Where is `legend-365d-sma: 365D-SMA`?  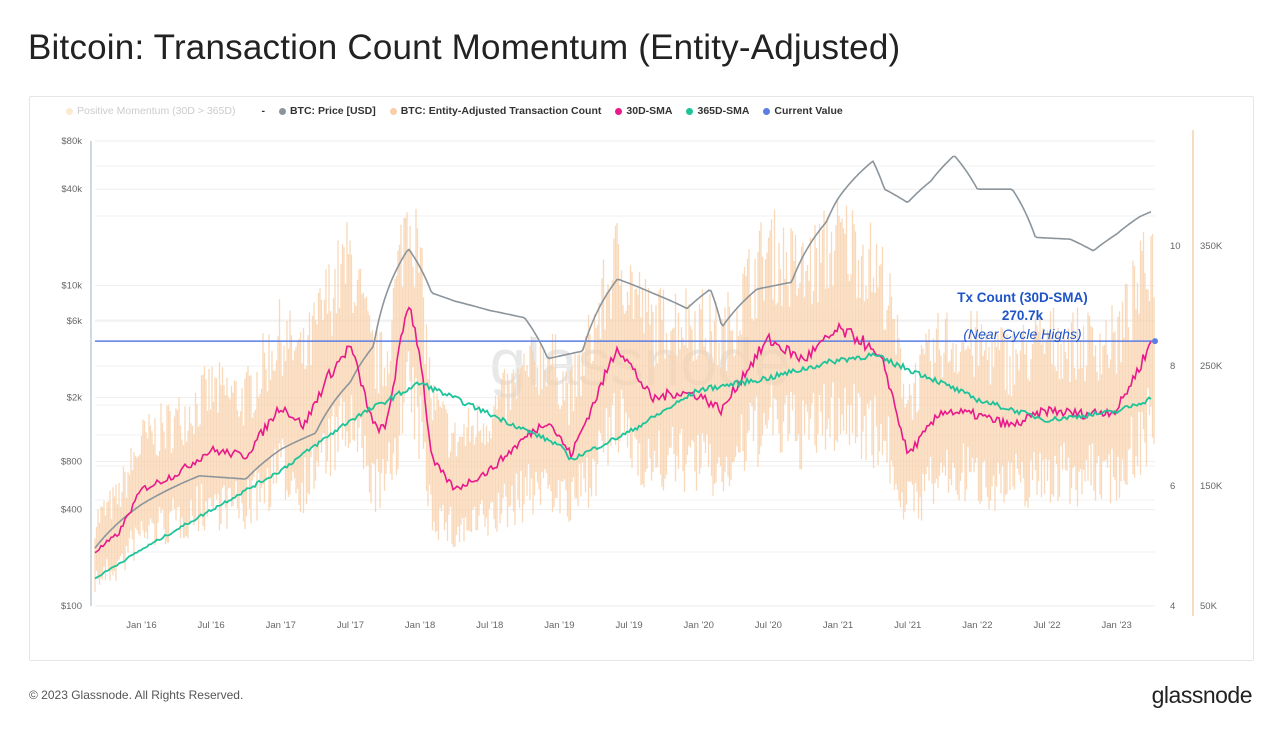 legend-365d-sma: 365D-SMA is located at coordinates (717, 111).